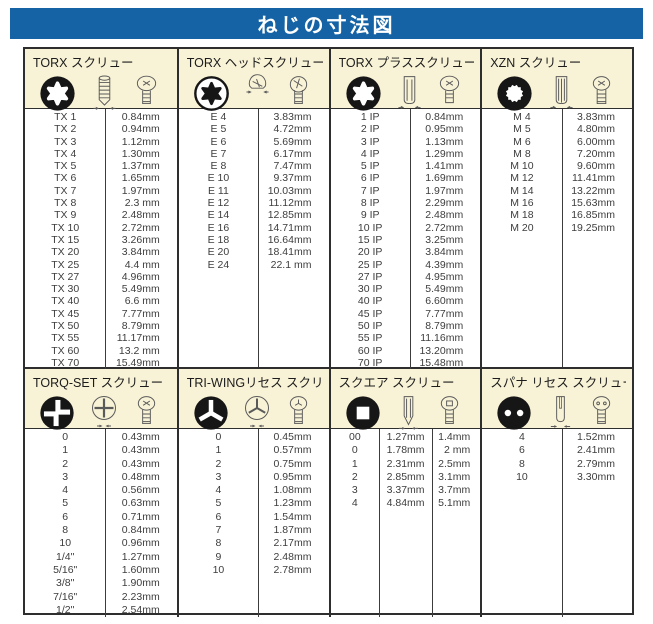 This screenshot has height=624, width=653. What do you see at coordinates (289, 190) in the screenshot?
I see `value-cell: 10.03mm` at bounding box center [289, 190].